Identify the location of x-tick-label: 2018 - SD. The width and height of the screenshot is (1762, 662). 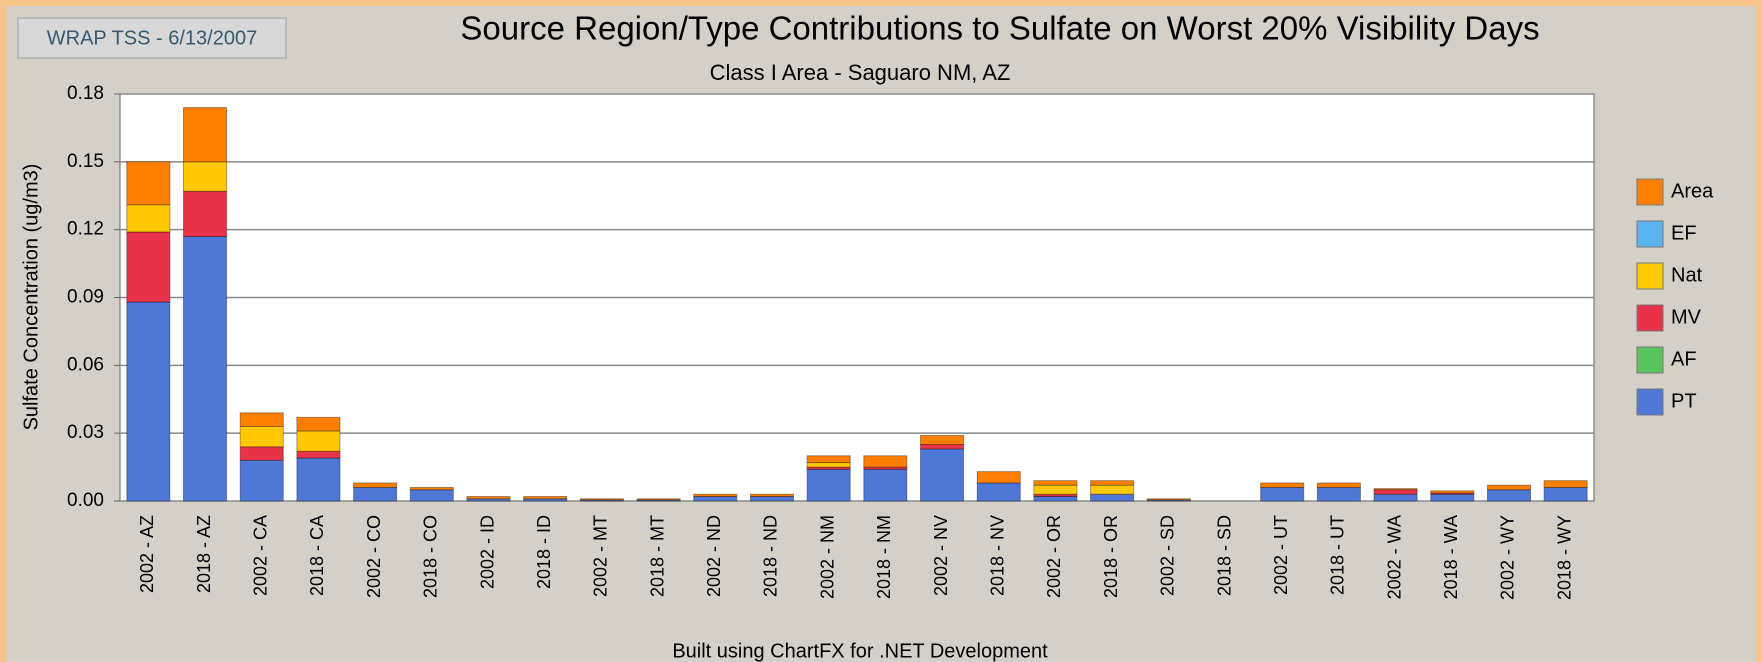
(1224, 555).